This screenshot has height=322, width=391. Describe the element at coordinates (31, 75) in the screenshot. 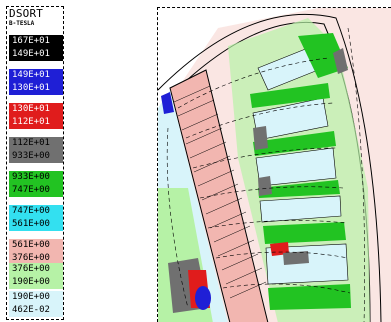

I see `legend-band-2-hi: 149E+01` at that location.